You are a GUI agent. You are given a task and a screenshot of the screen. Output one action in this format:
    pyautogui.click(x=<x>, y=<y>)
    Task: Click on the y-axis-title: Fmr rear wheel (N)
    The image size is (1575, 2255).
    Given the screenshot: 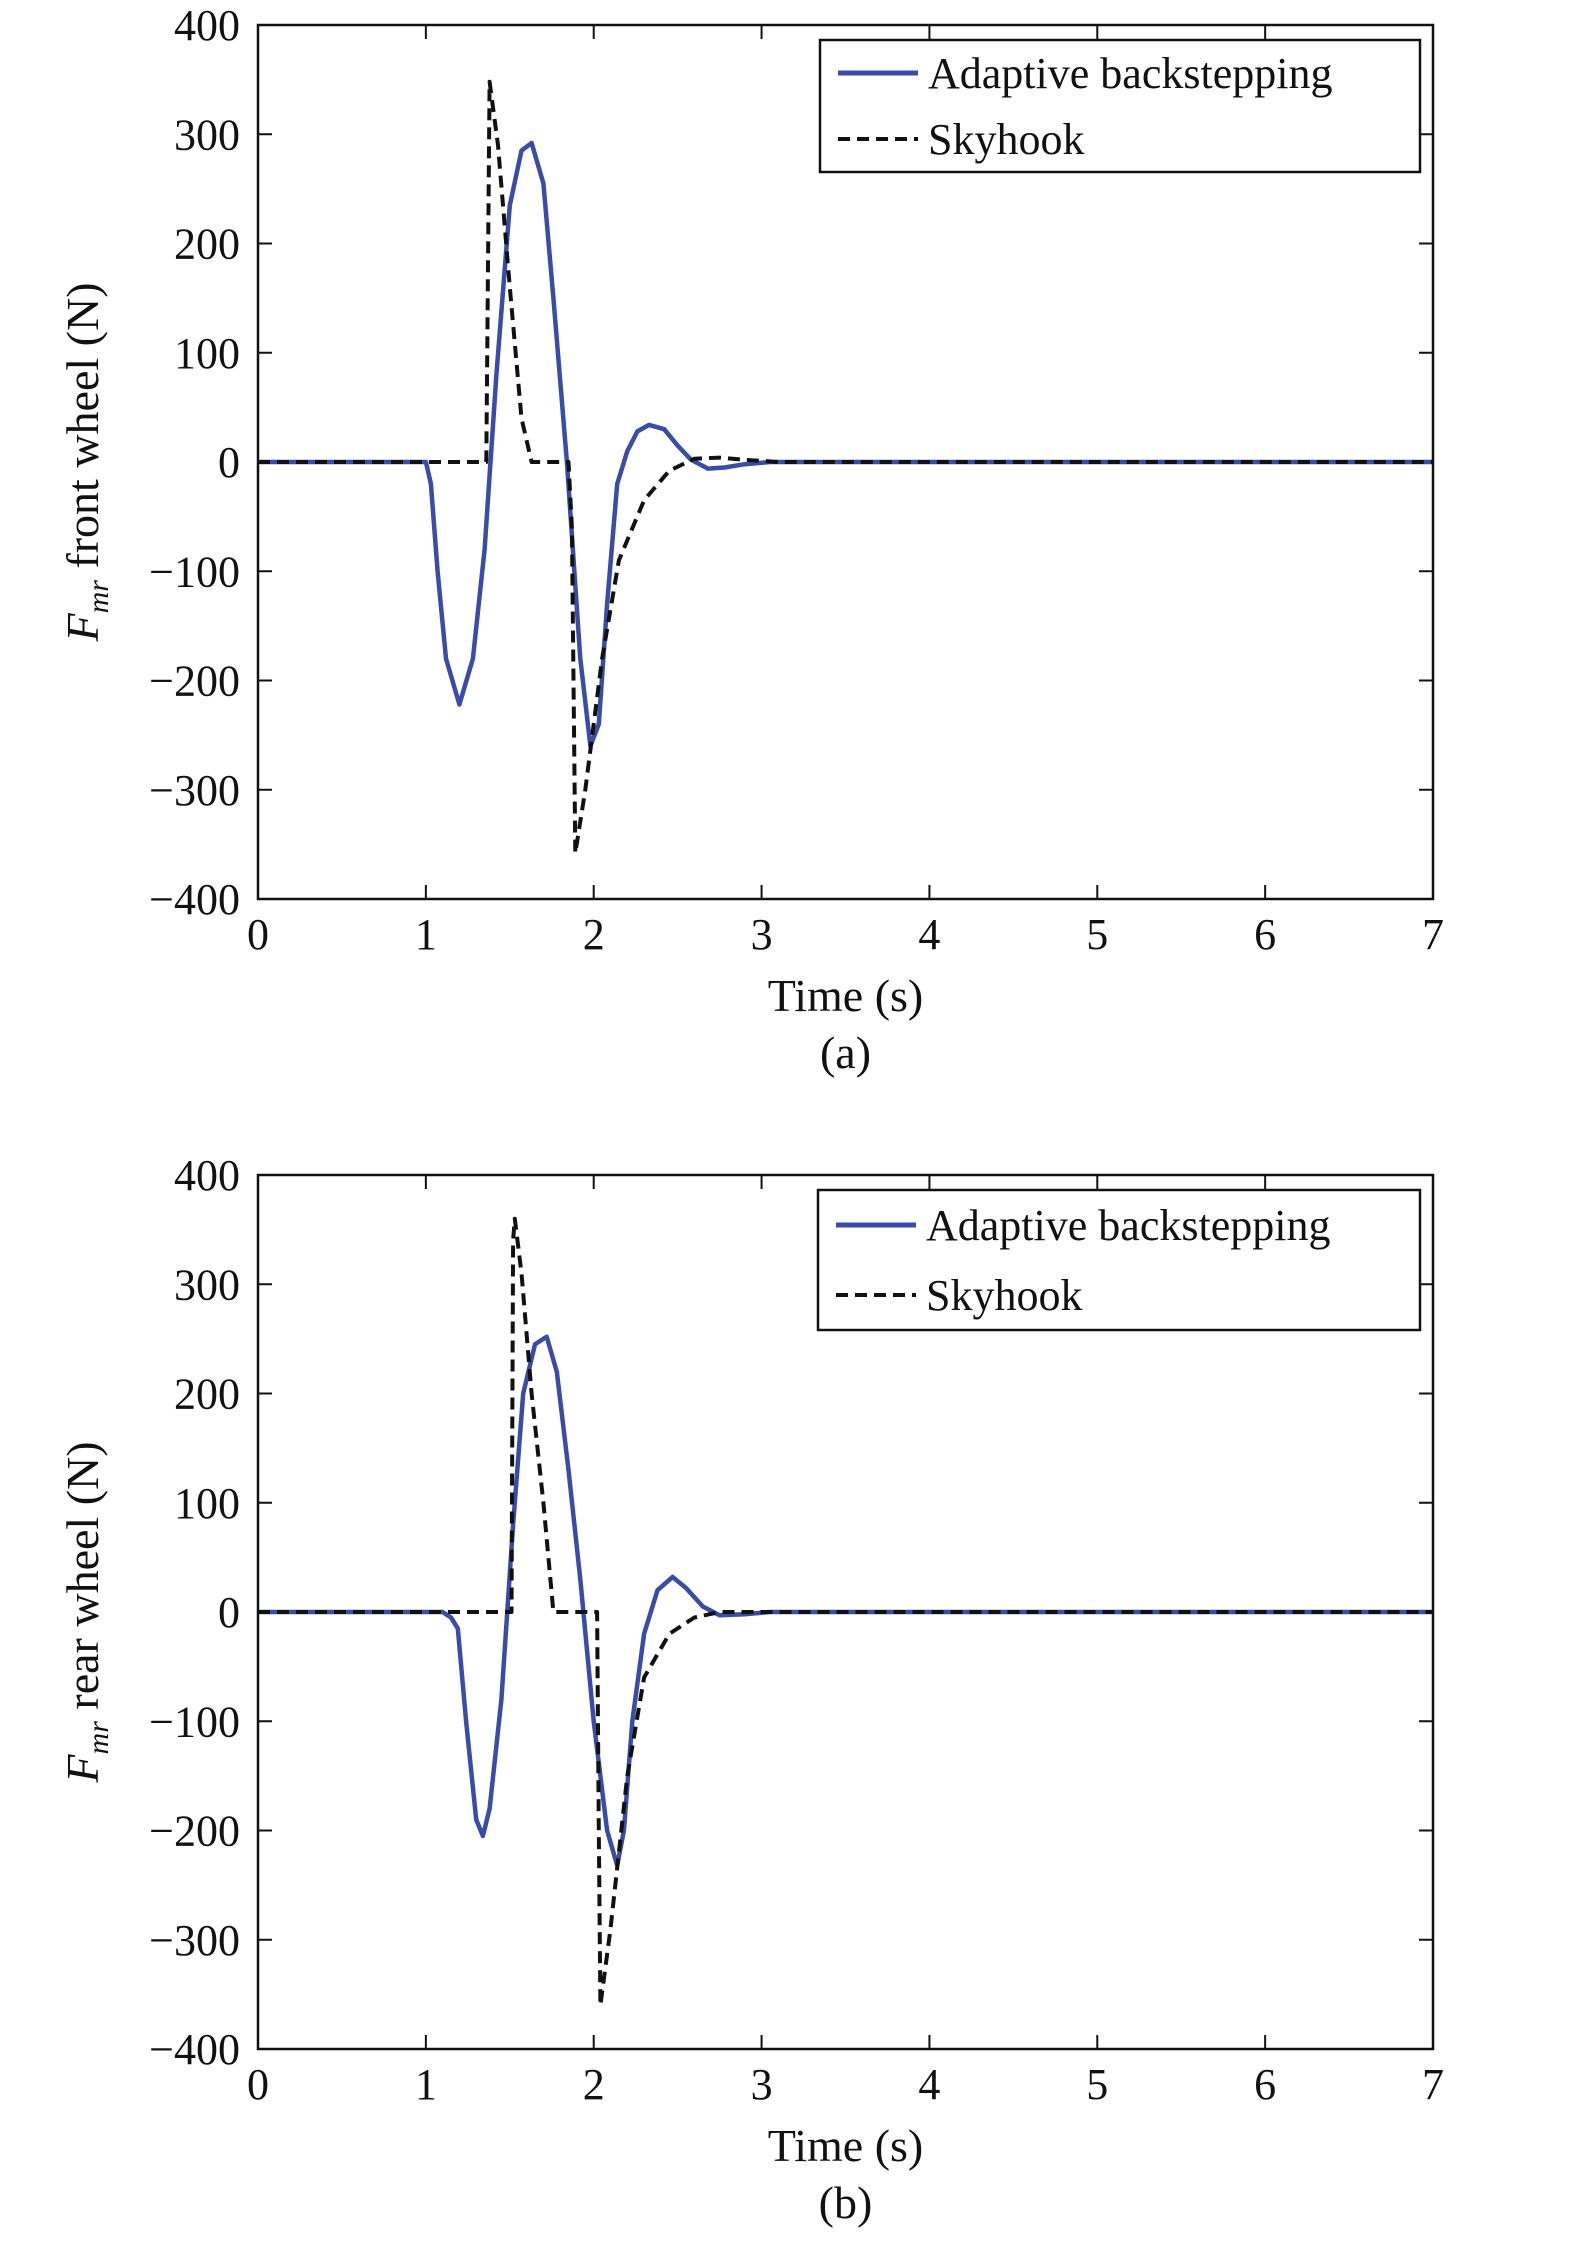 What is the action you would take?
    pyautogui.click(x=86, y=1612)
    